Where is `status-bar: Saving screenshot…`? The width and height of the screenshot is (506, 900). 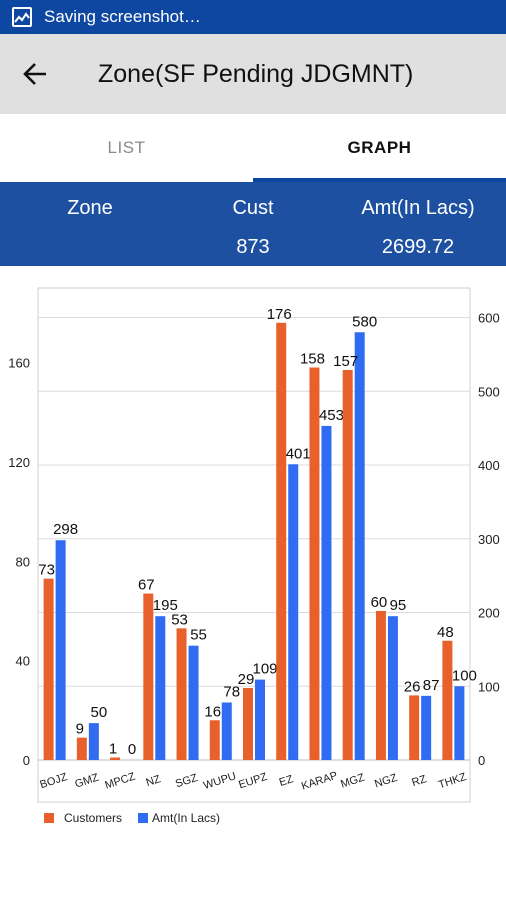
status-bar: Saving screenshot… is located at coordinates (253, 17).